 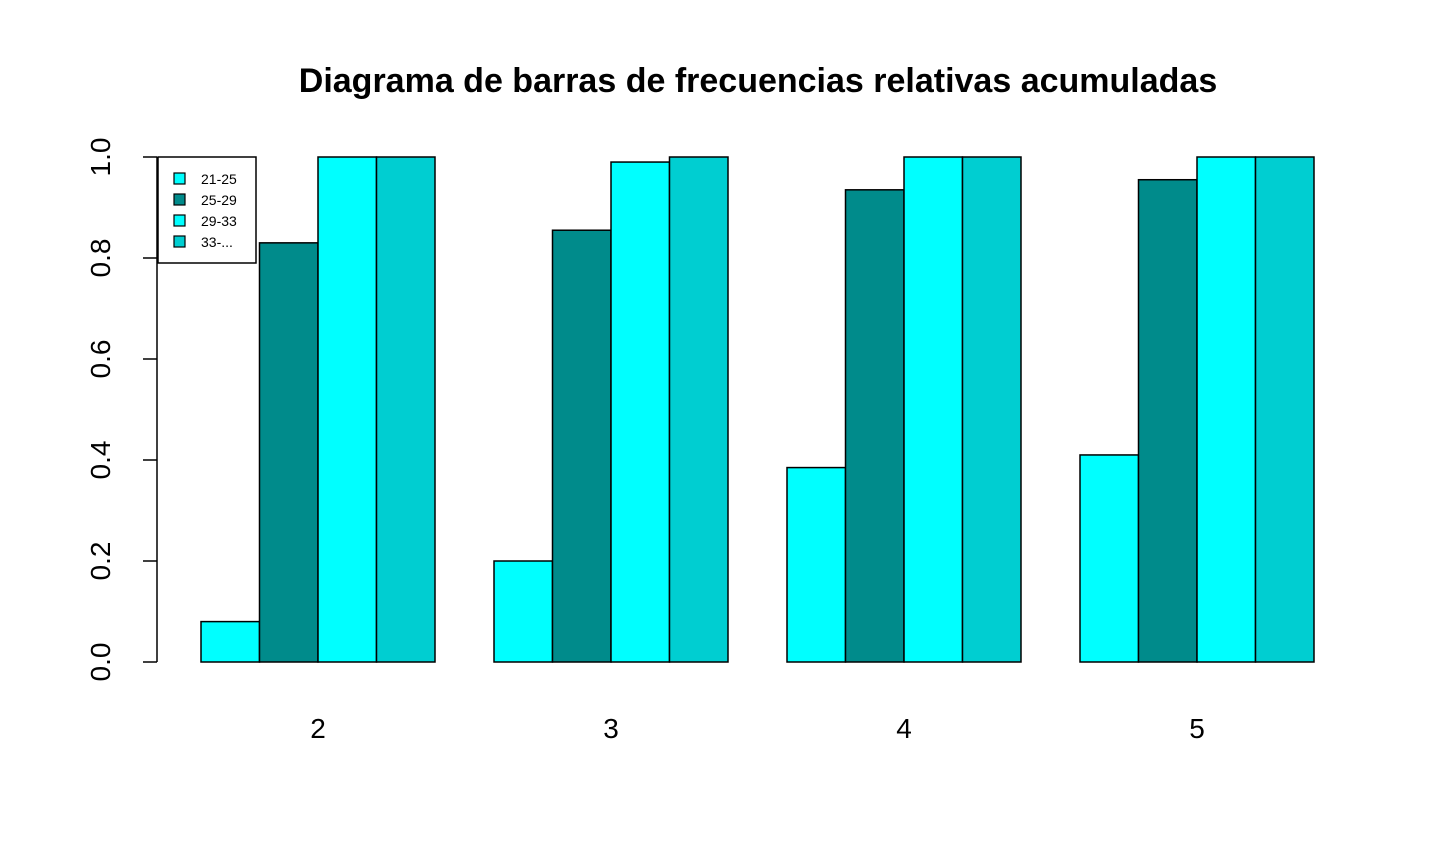 I want to click on legend-label: 21-25, so click(x=219, y=179).